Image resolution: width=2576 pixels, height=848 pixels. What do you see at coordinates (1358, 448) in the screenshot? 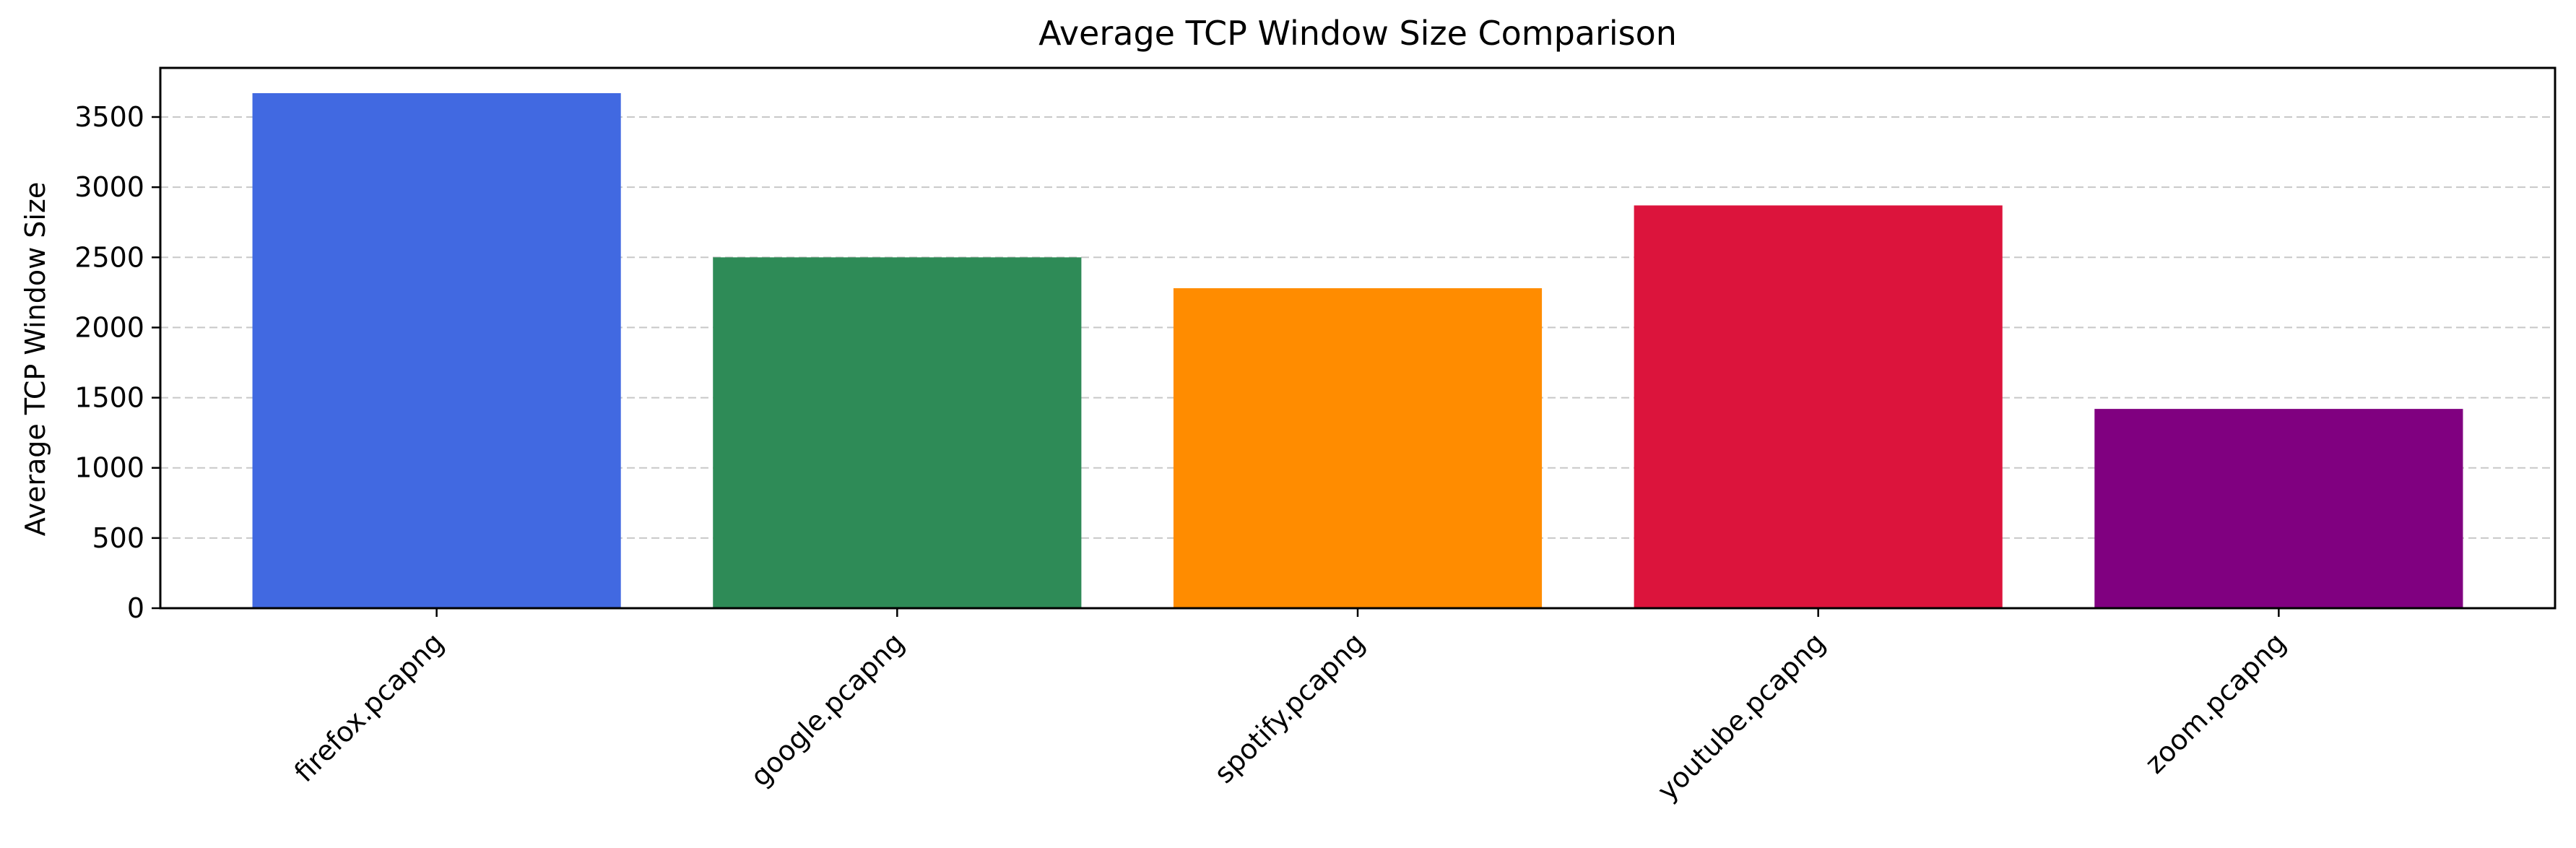
I see `bar-spotify-pcapng` at bounding box center [1358, 448].